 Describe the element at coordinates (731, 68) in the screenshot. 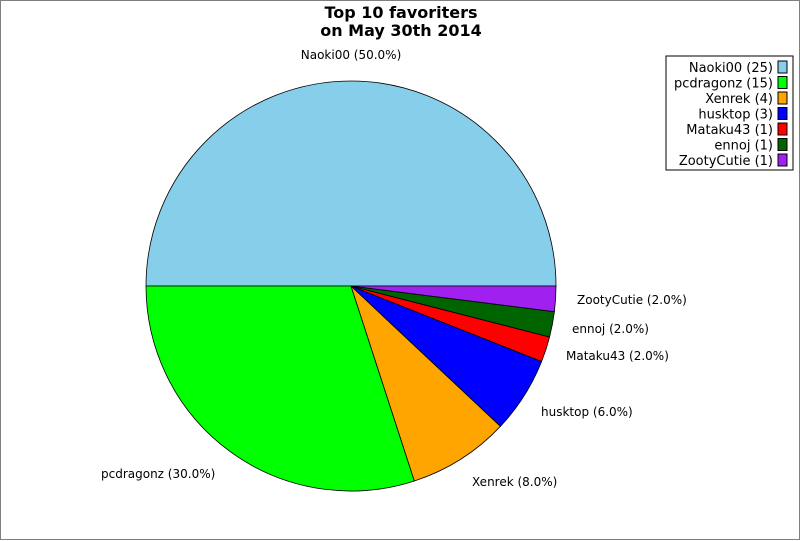

I see `legend-label-naoki00: Naoki00 (25)` at that location.